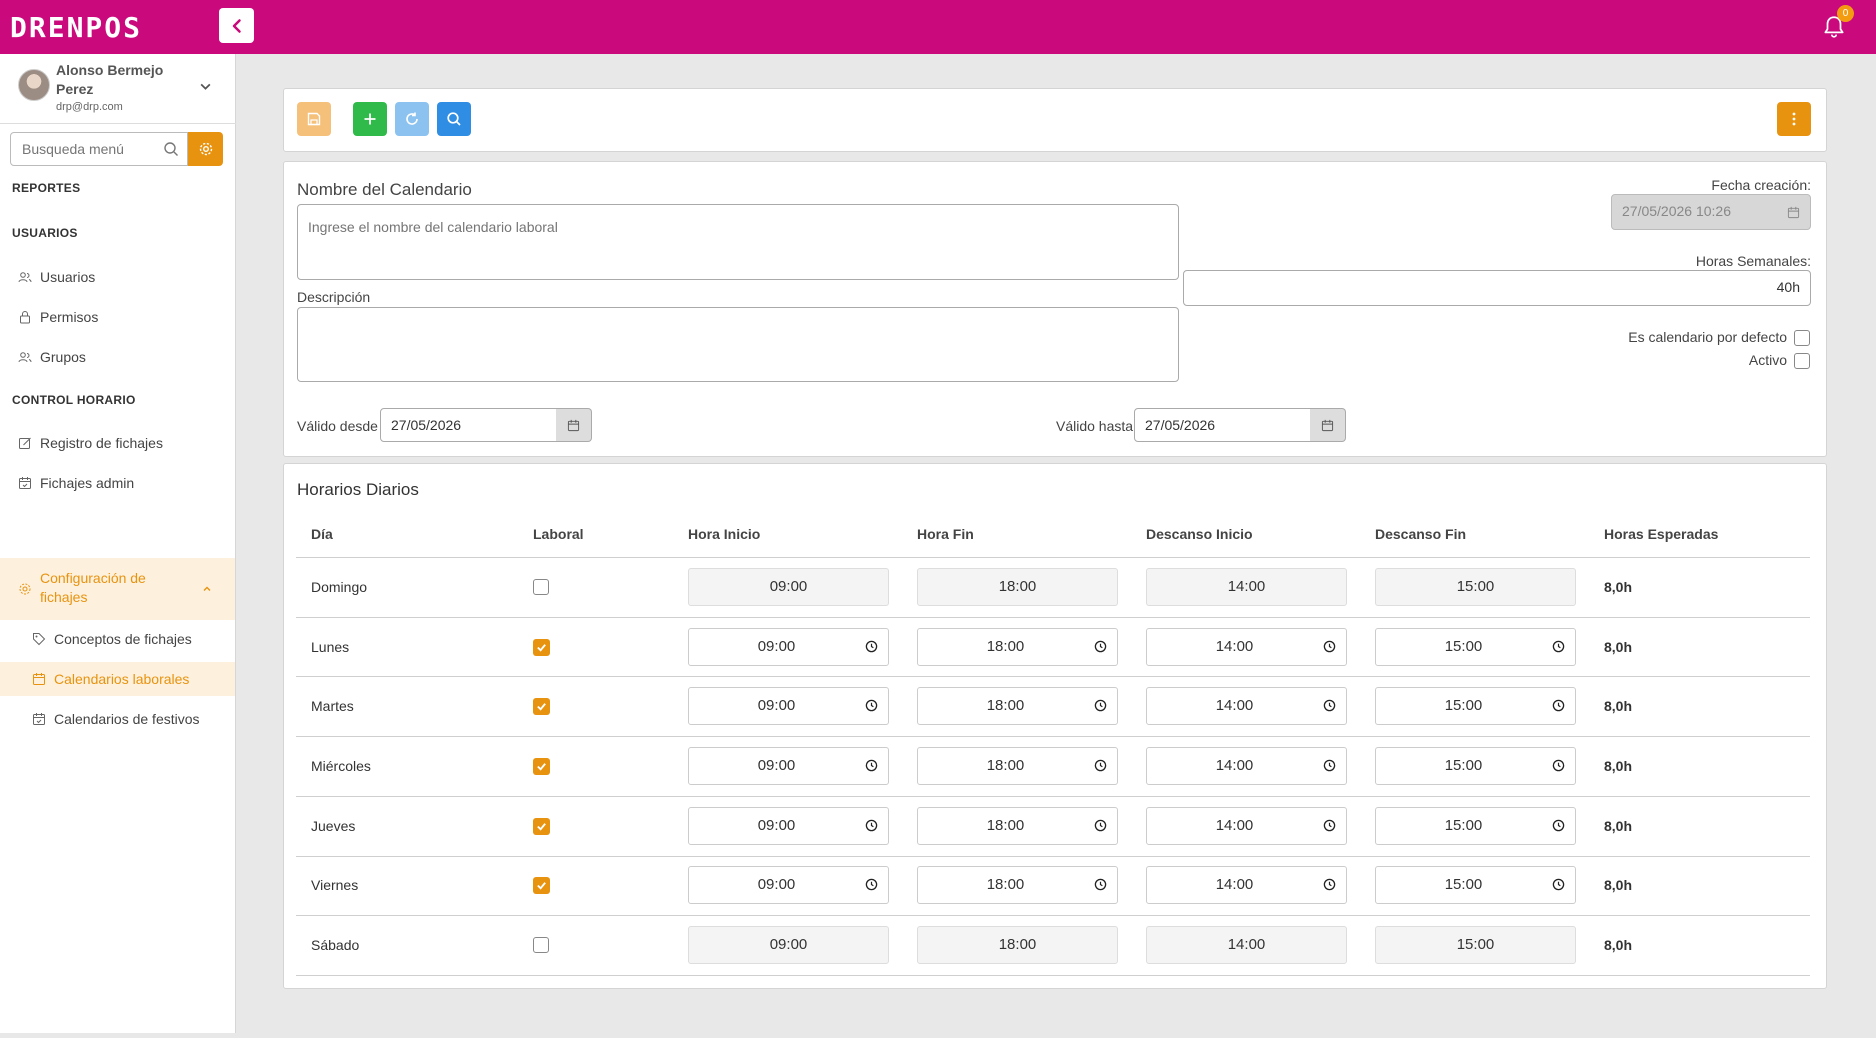 The image size is (1876, 1038). Describe the element at coordinates (454, 119) in the screenshot. I see `search-button` at that location.